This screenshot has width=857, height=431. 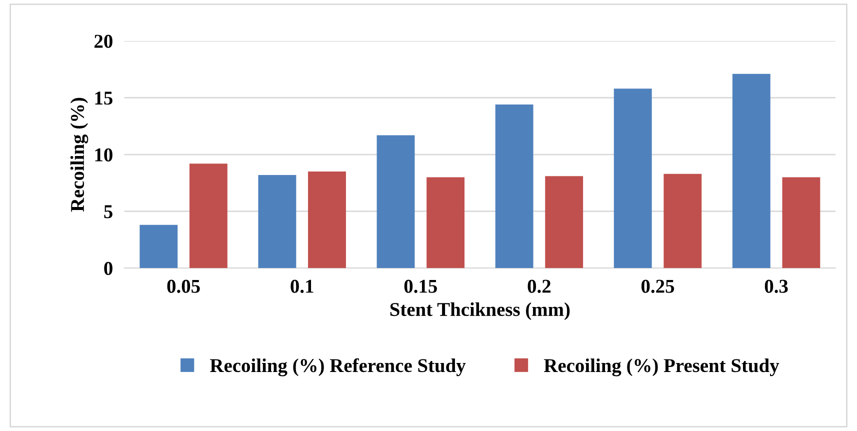 I want to click on x-tick-label: 0.25, so click(x=657, y=286).